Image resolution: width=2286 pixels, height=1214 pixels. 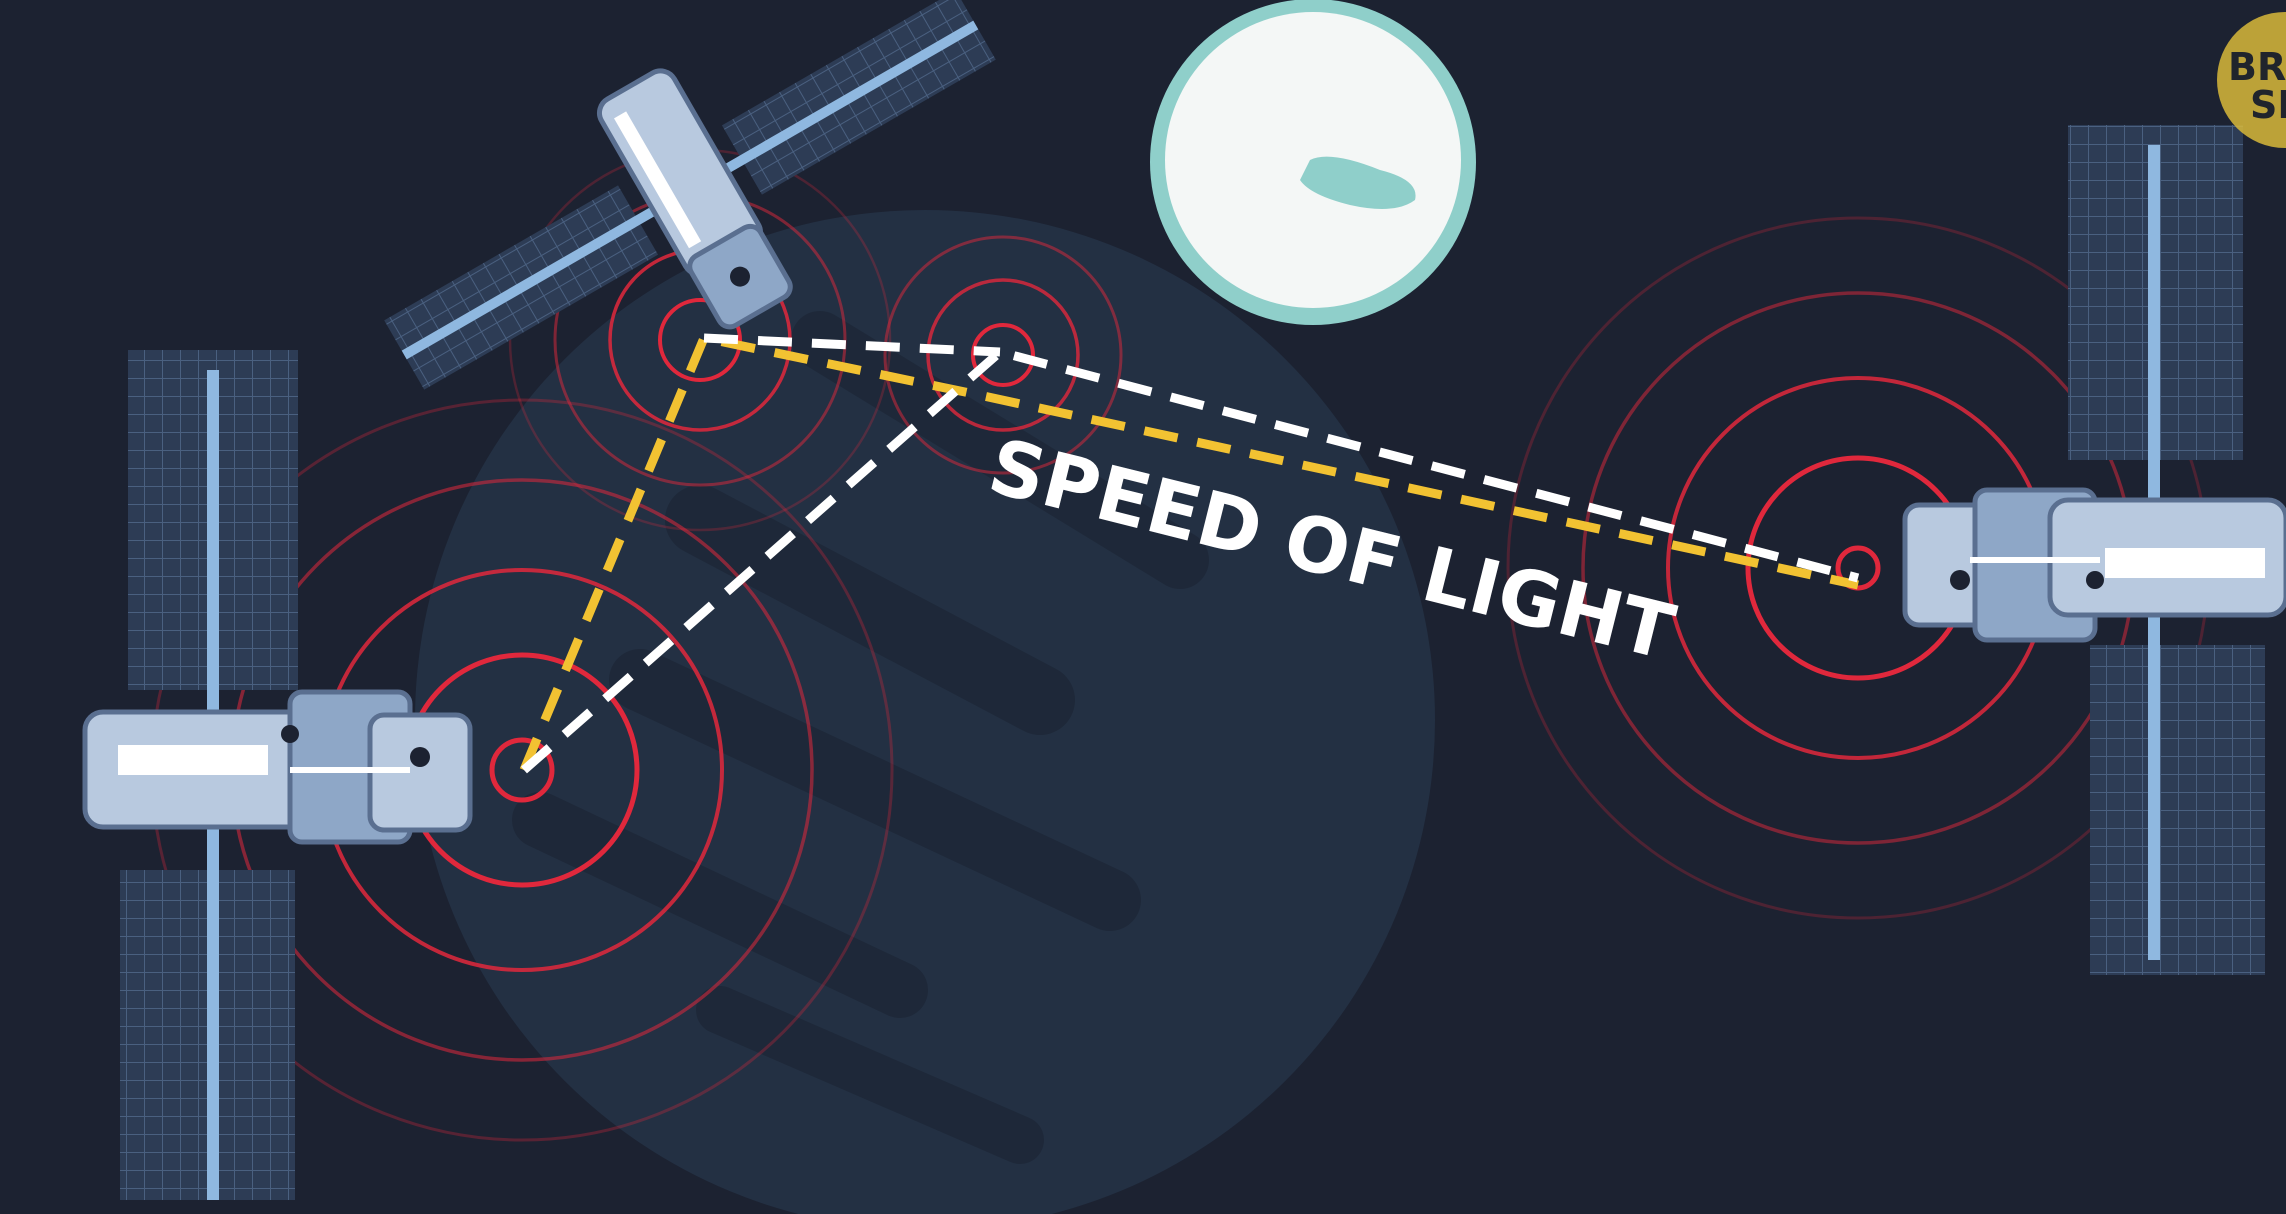 What do you see at coordinates (2094, 550) in the screenshot?
I see `satellite-right` at bounding box center [2094, 550].